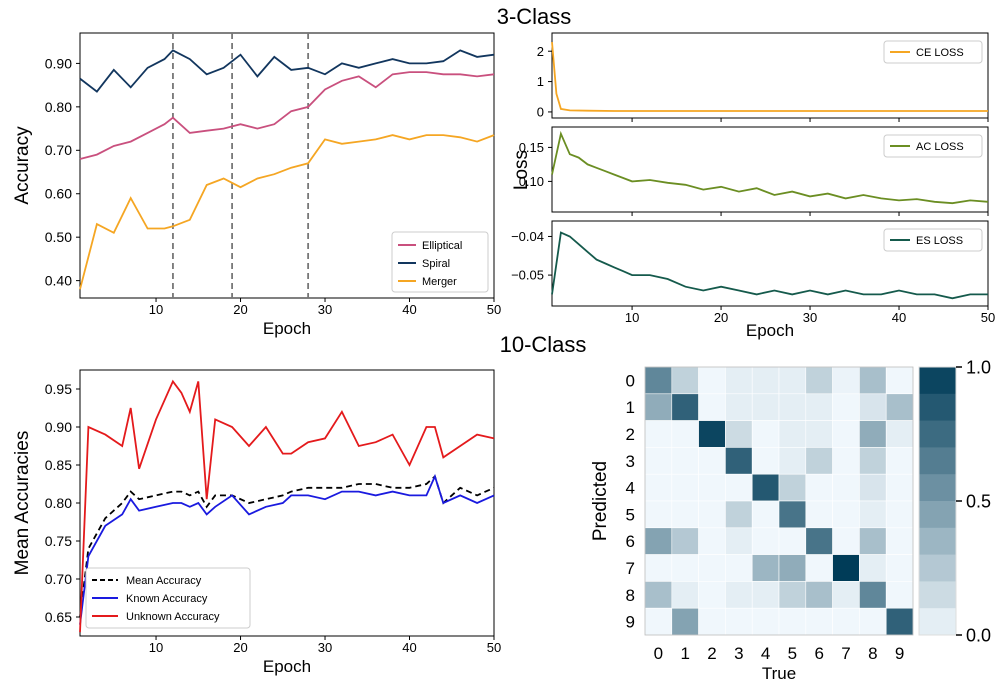  What do you see at coordinates (287, 328) in the screenshot?
I see `acc3-xlabel: Epoch` at bounding box center [287, 328].